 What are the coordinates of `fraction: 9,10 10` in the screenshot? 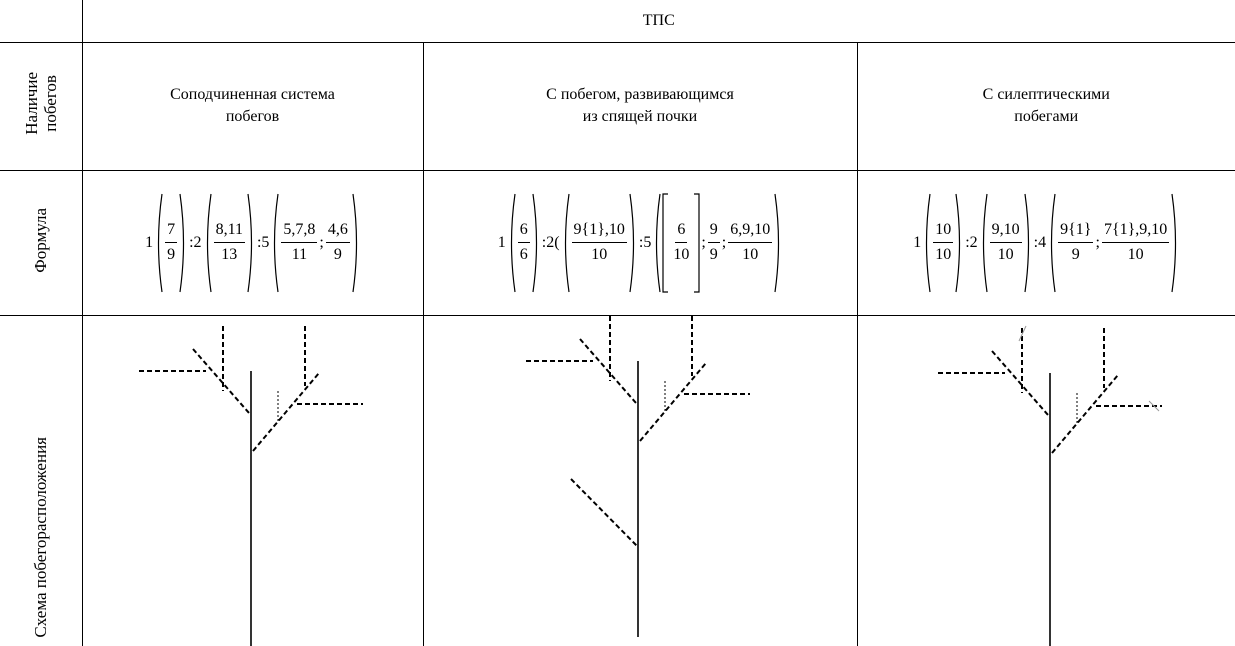 It's located at (1005, 243).